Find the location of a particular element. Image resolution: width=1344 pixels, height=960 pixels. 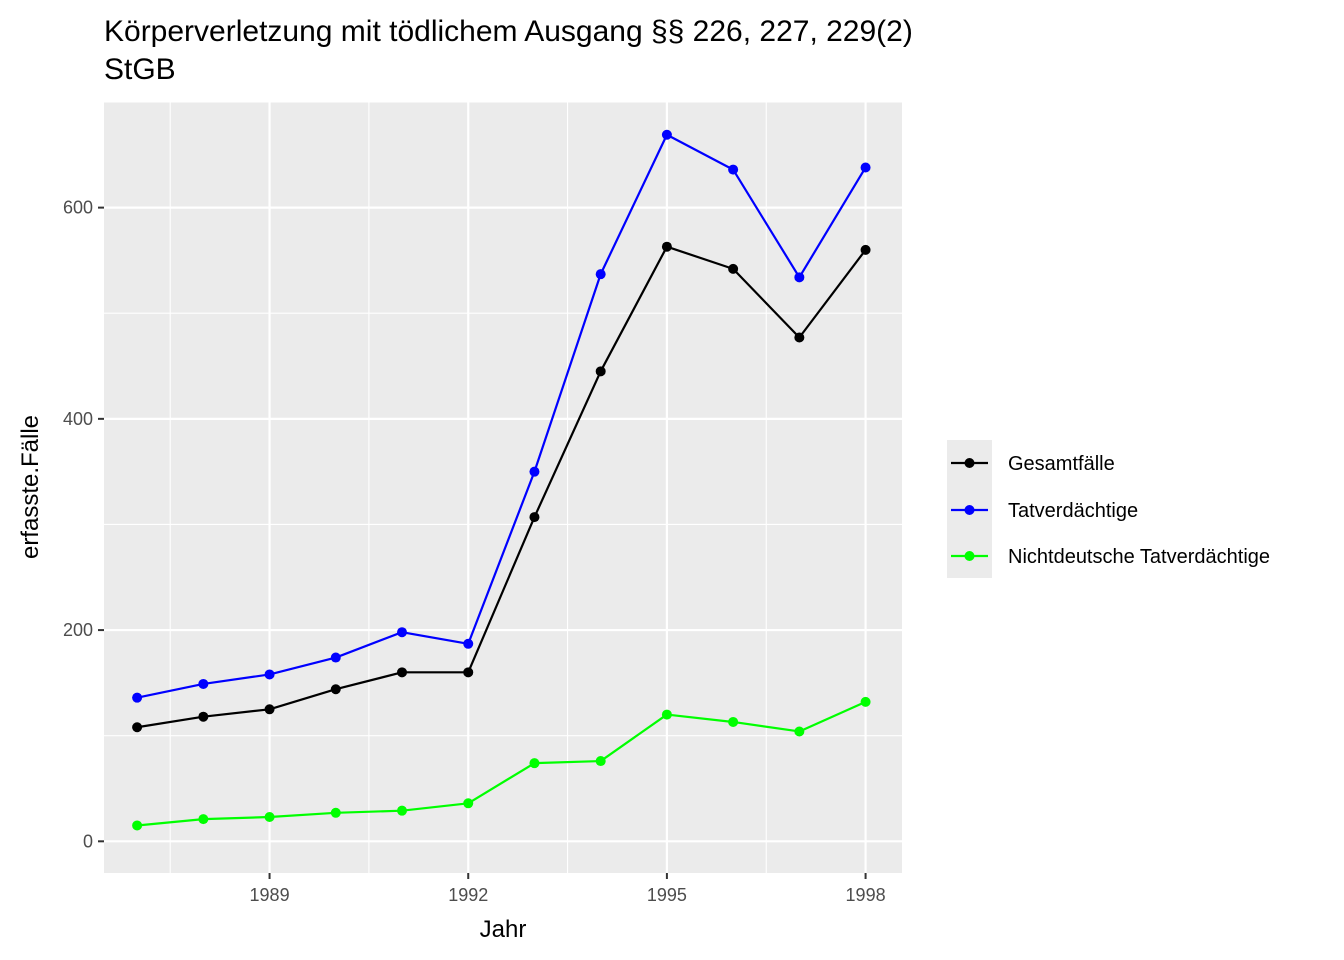

x-tick-label: 1998 is located at coordinates (866, 895).